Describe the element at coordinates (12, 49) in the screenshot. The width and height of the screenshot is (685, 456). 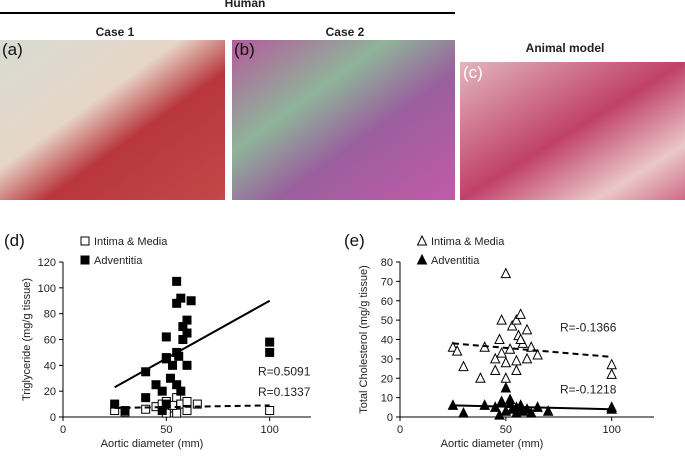
I see `panel-label: (a)` at that location.